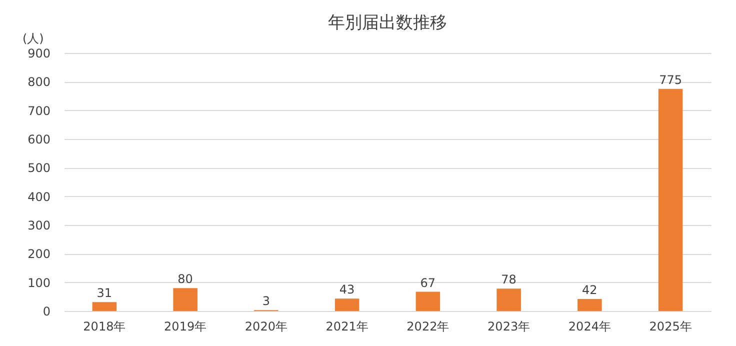 Image resolution: width=736 pixels, height=346 pixels. Describe the element at coordinates (46, 311) in the screenshot. I see `y-tick-label: 0` at that location.